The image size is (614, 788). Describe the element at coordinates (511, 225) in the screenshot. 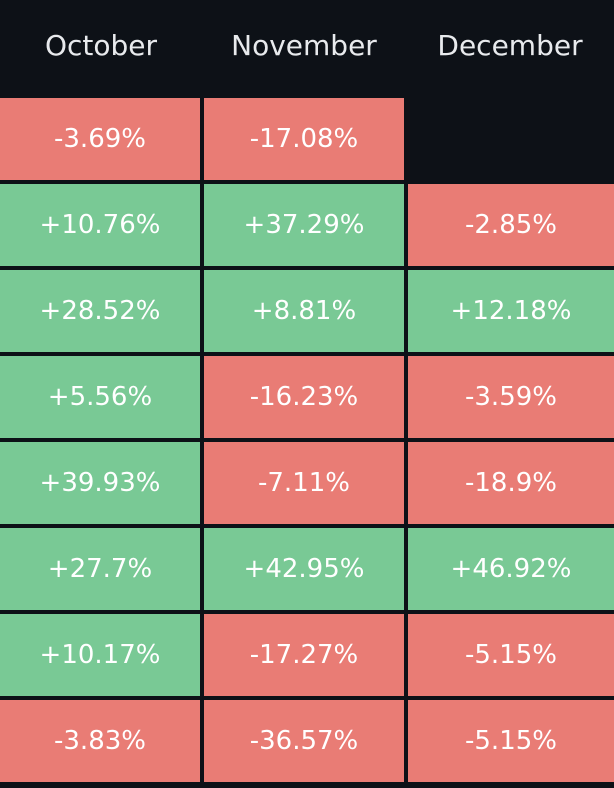

I see `table-cell: -2.85%` at that location.